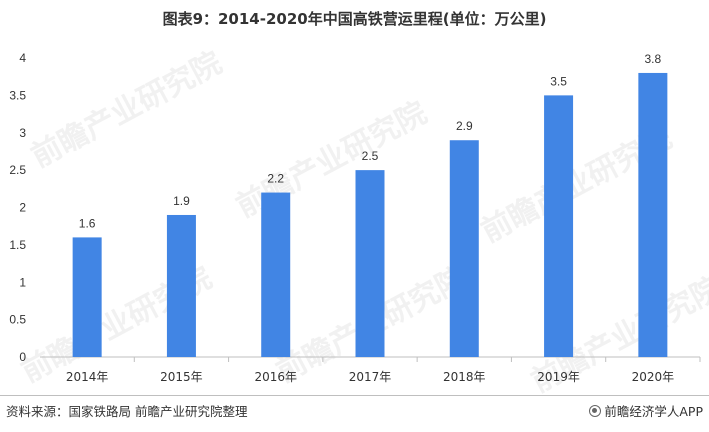 This screenshot has height=432, width=709. What do you see at coordinates (595, 410) in the screenshot?
I see `brand-logo-icon` at bounding box center [595, 410].